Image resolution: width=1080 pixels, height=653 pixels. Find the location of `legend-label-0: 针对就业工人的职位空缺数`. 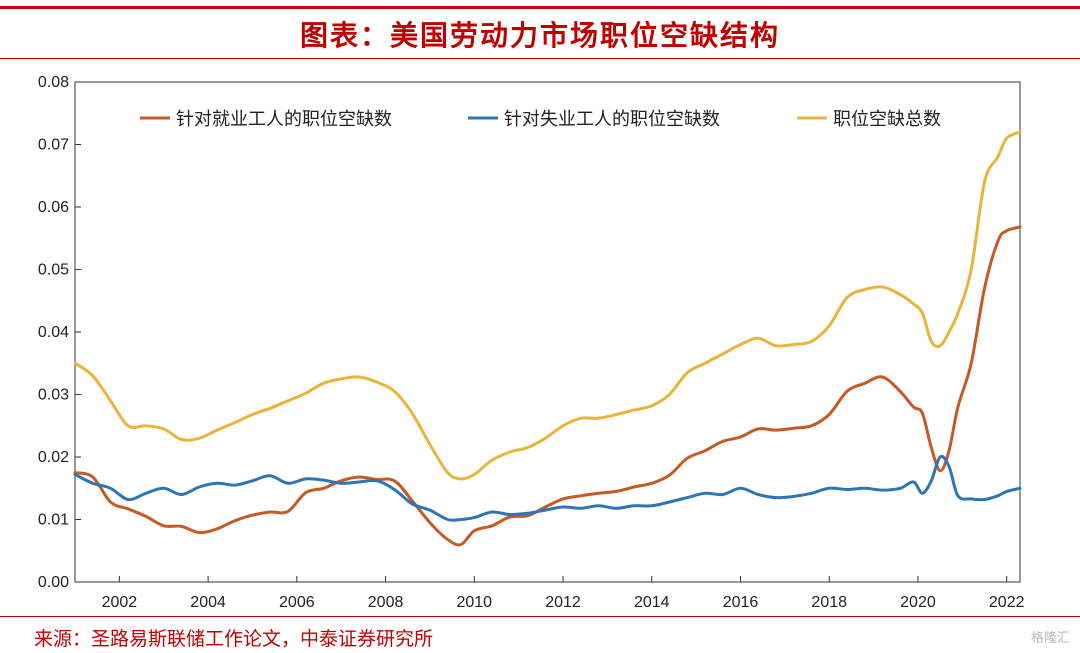

legend-label-0: 针对就业工人的职位空缺数 is located at coordinates (284, 119).